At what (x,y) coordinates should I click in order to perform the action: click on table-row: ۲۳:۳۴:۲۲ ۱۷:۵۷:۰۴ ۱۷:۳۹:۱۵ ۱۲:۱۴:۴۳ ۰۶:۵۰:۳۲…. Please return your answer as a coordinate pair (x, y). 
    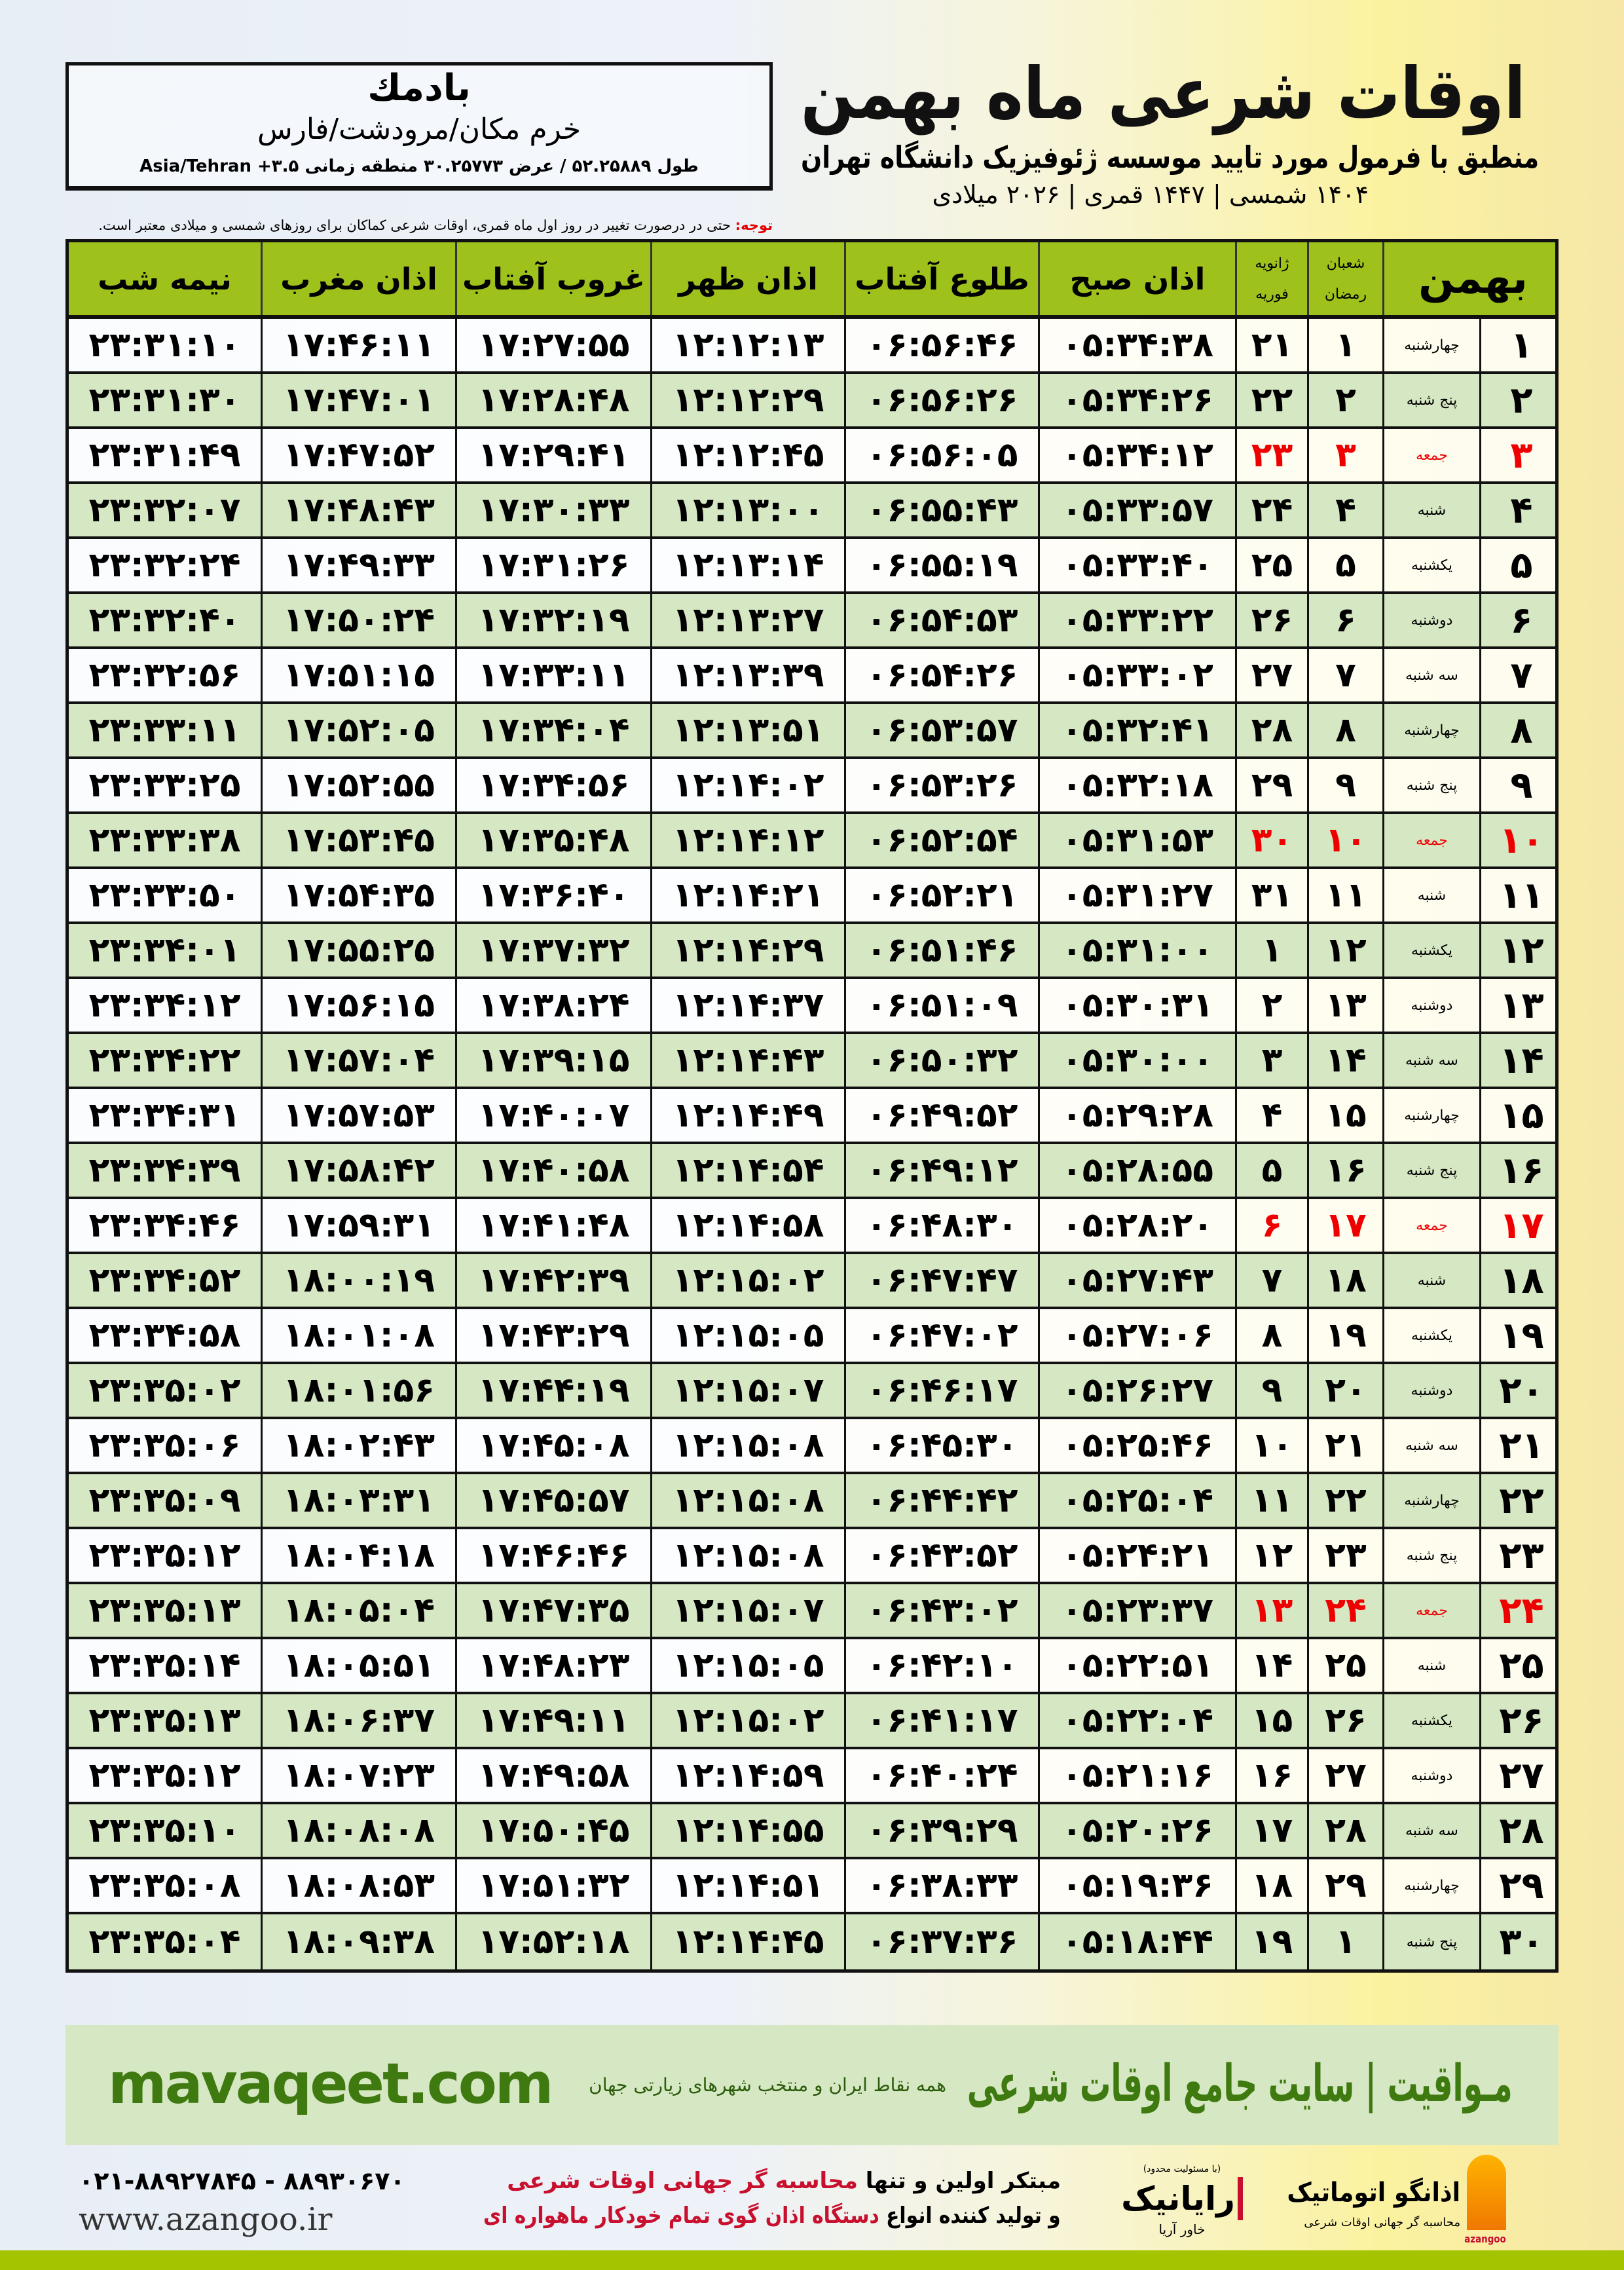
    Looking at the image, I should click on (812, 1061).